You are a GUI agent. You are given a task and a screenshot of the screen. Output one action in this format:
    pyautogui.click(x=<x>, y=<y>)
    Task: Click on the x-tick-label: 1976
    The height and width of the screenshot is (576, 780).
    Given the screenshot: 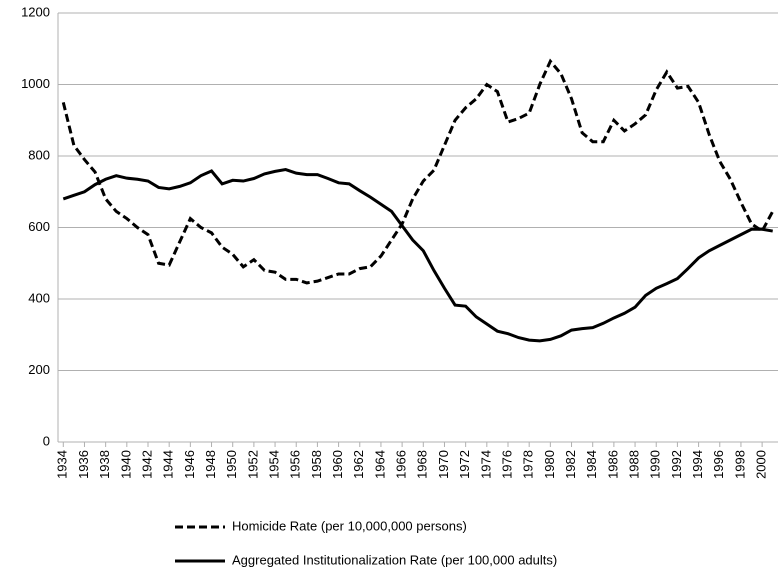 What is the action you would take?
    pyautogui.click(x=506, y=464)
    